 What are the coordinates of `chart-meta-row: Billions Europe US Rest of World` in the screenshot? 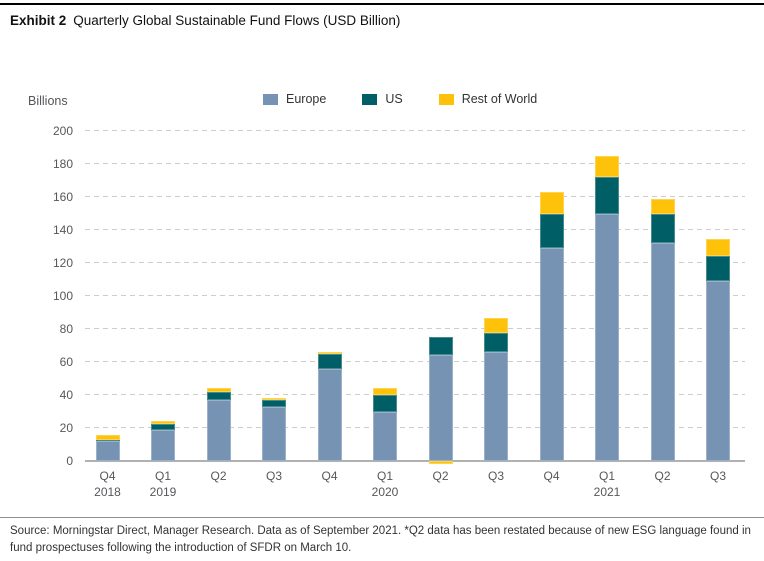 It's located at (382, 101).